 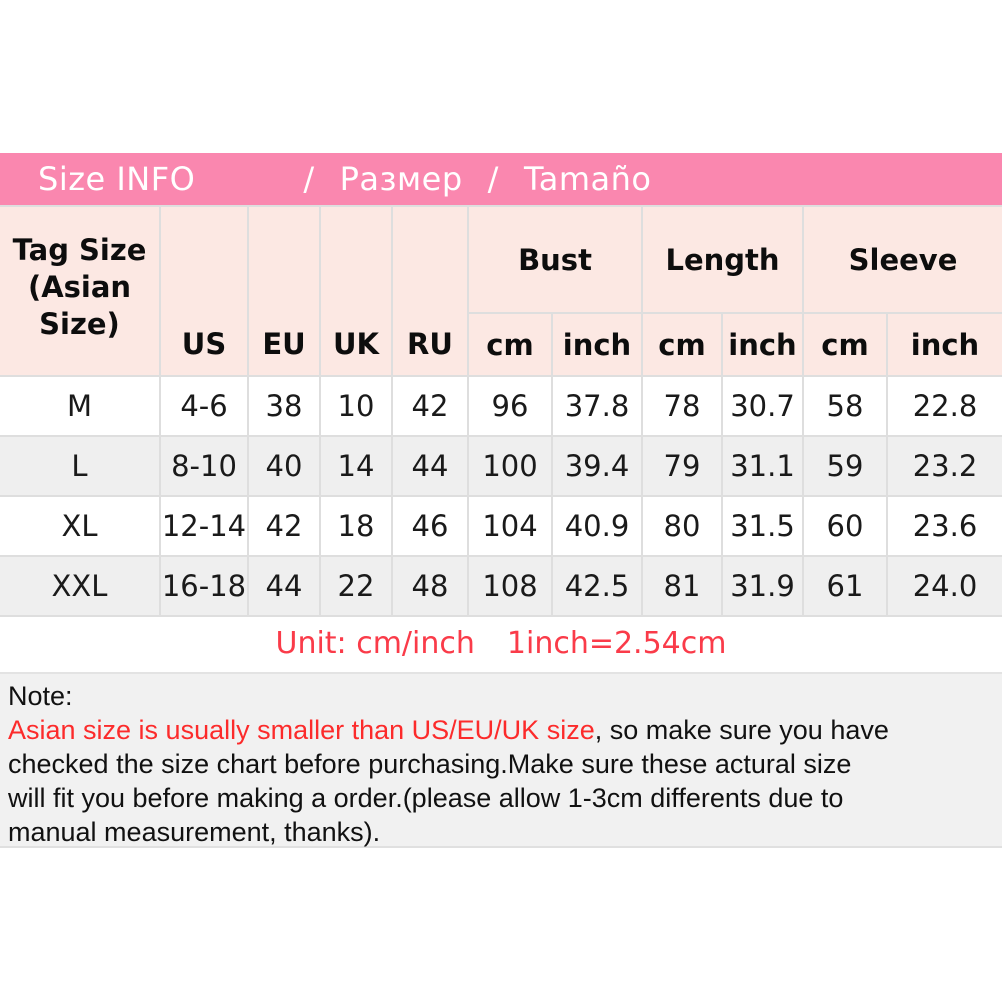 I want to click on cell-ru: 46, so click(x=430, y=526).